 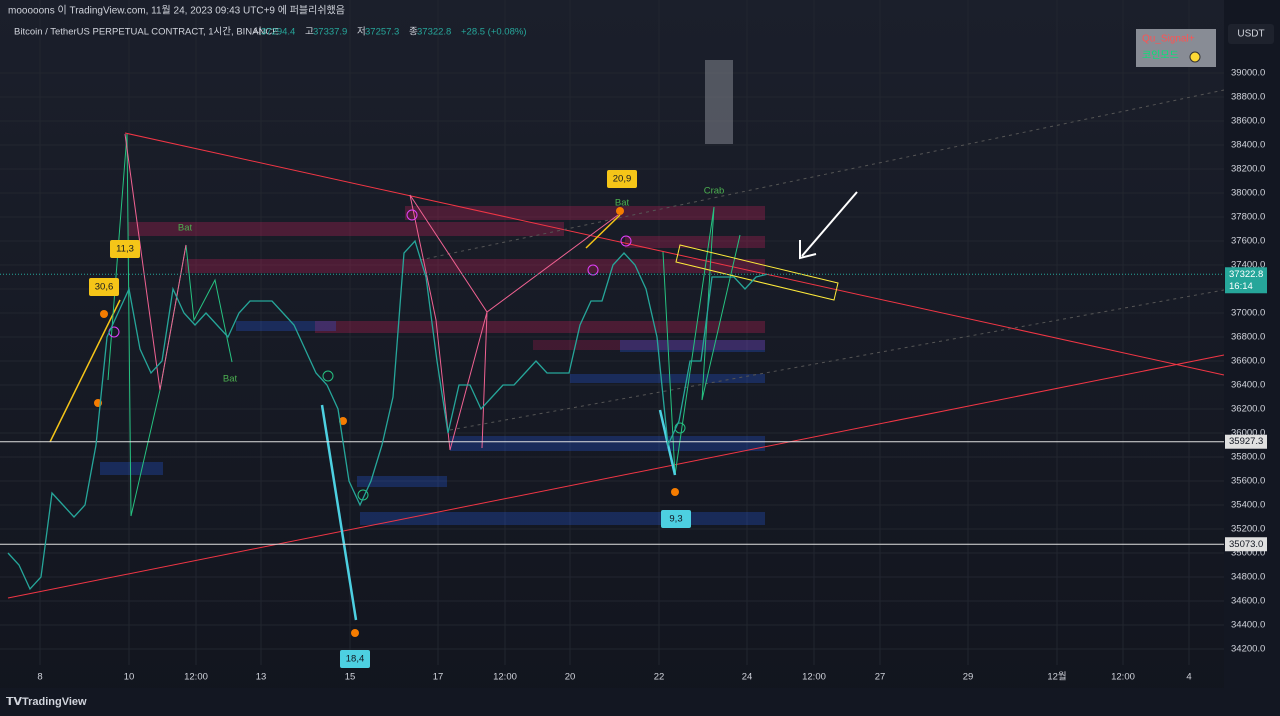 I want to click on ohlc-value: 37257.3, so click(x=382, y=32).